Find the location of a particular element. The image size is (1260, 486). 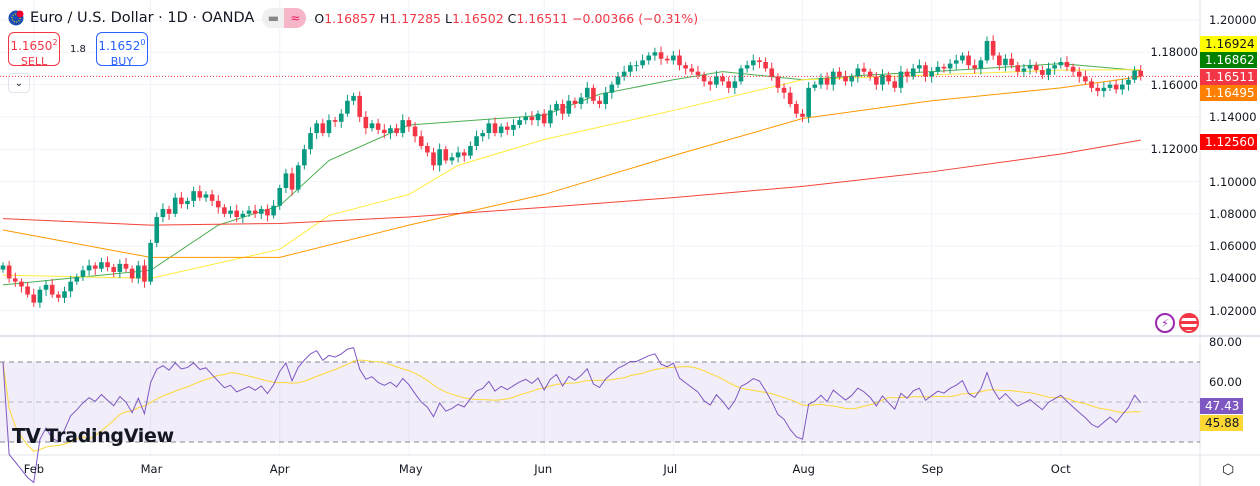

sell-button: 1.16502 SELL is located at coordinates (34, 50).